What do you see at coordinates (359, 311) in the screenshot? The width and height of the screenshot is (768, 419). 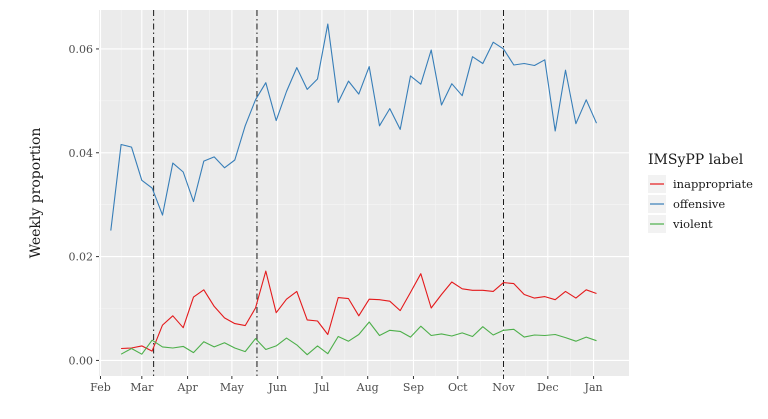 I see `series-line-inappropriate` at bounding box center [359, 311].